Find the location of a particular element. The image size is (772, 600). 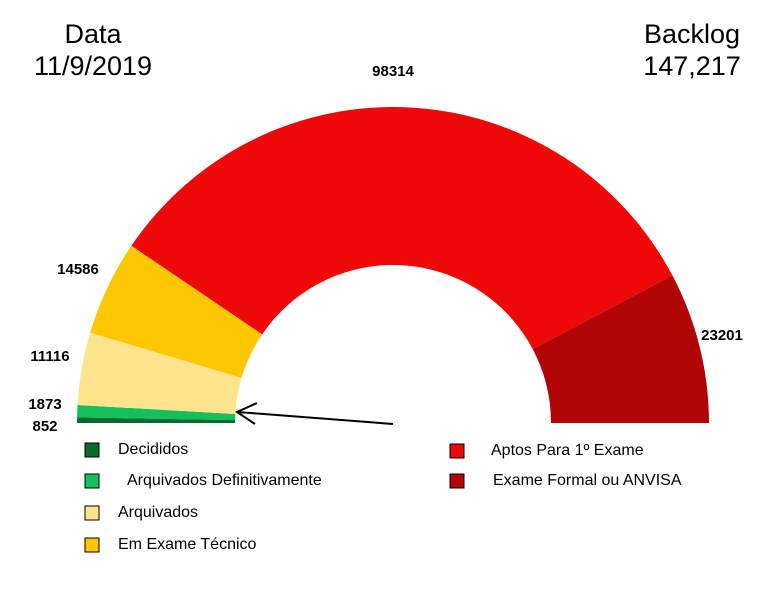

legend-label: Arquivados is located at coordinates (158, 512).